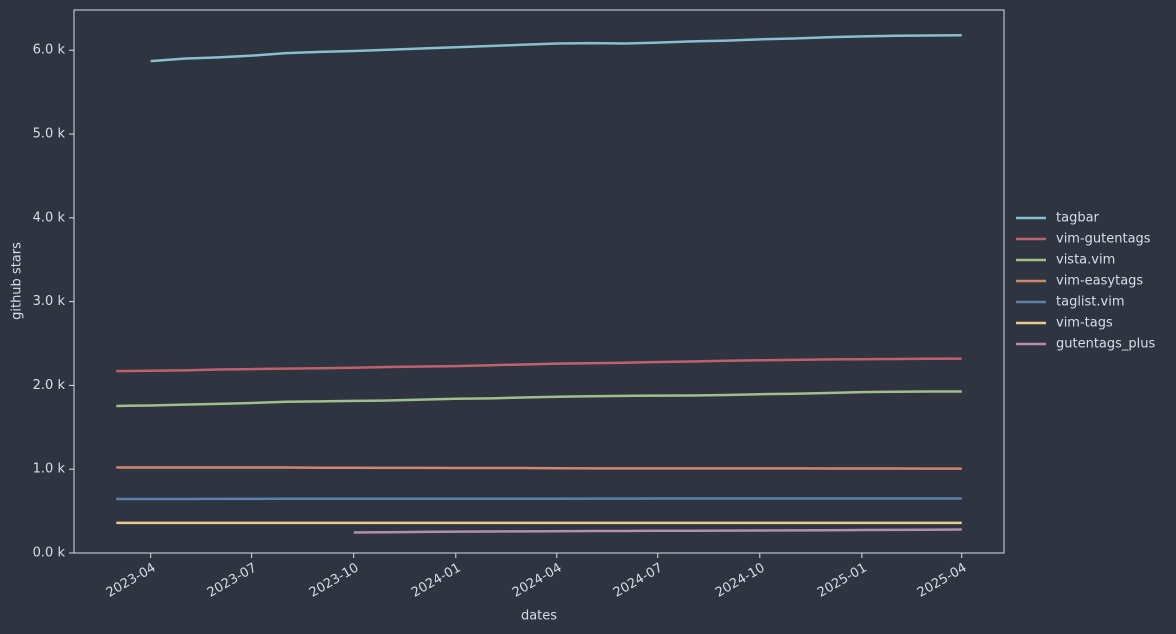 This screenshot has width=1176, height=634. What do you see at coordinates (49, 553) in the screenshot?
I see `y-tick-label: 0.0 k` at bounding box center [49, 553].